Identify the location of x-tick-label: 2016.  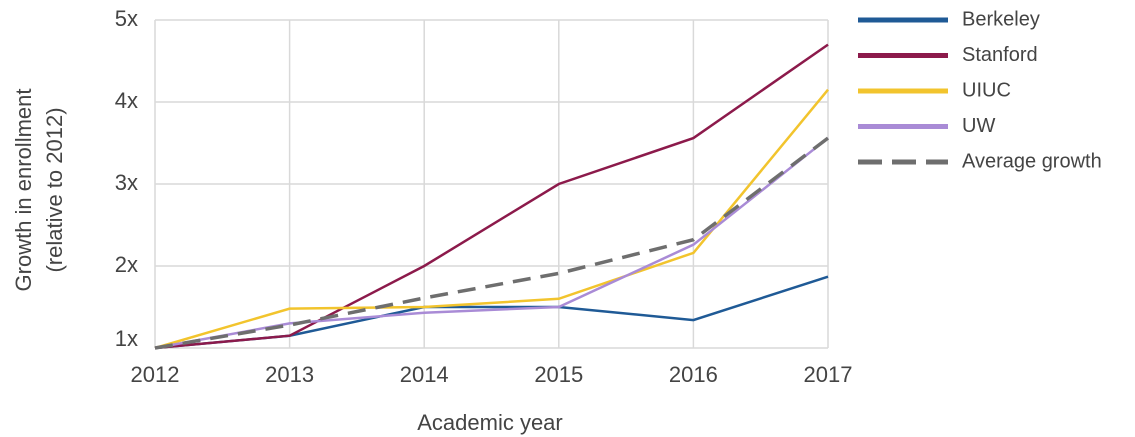
(693, 374).